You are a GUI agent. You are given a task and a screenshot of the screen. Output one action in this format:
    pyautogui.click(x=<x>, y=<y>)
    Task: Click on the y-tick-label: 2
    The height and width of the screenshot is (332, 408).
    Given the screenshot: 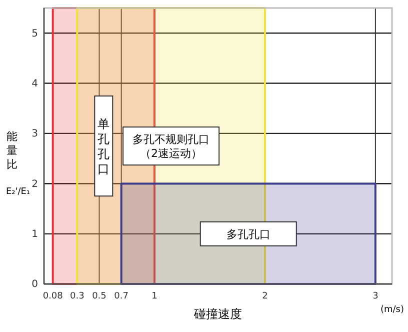 What is the action you would take?
    pyautogui.click(x=35, y=184)
    